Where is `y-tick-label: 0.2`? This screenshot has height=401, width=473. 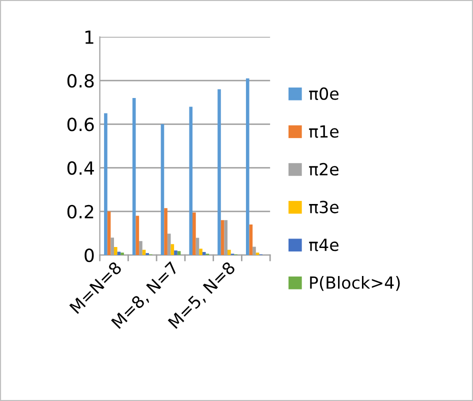 y-tick-label: 0.2 is located at coordinates (80, 211).